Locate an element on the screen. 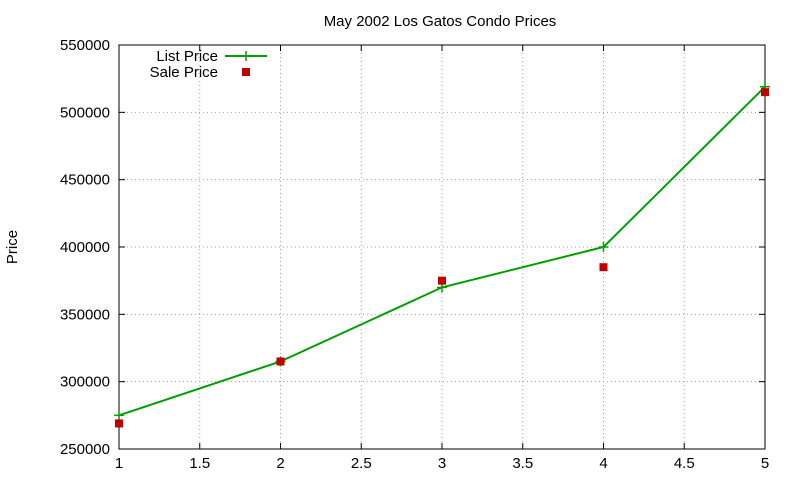 The height and width of the screenshot is (480, 800). y-tick-label: 300000 is located at coordinates (85, 382).